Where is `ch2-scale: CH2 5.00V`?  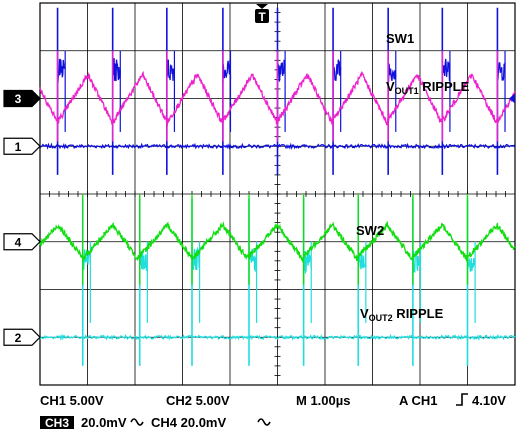 ch2-scale: CH2 5.00V is located at coordinates (198, 400).